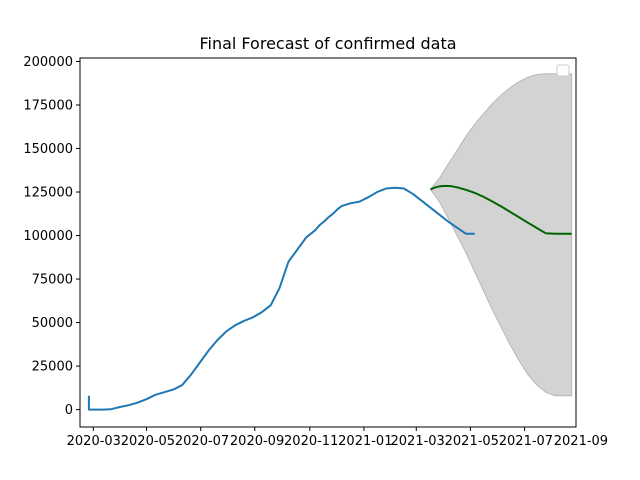 The image size is (640, 480). What do you see at coordinates (52, 323) in the screenshot?
I see `y-tick-label: 50000` at bounding box center [52, 323].